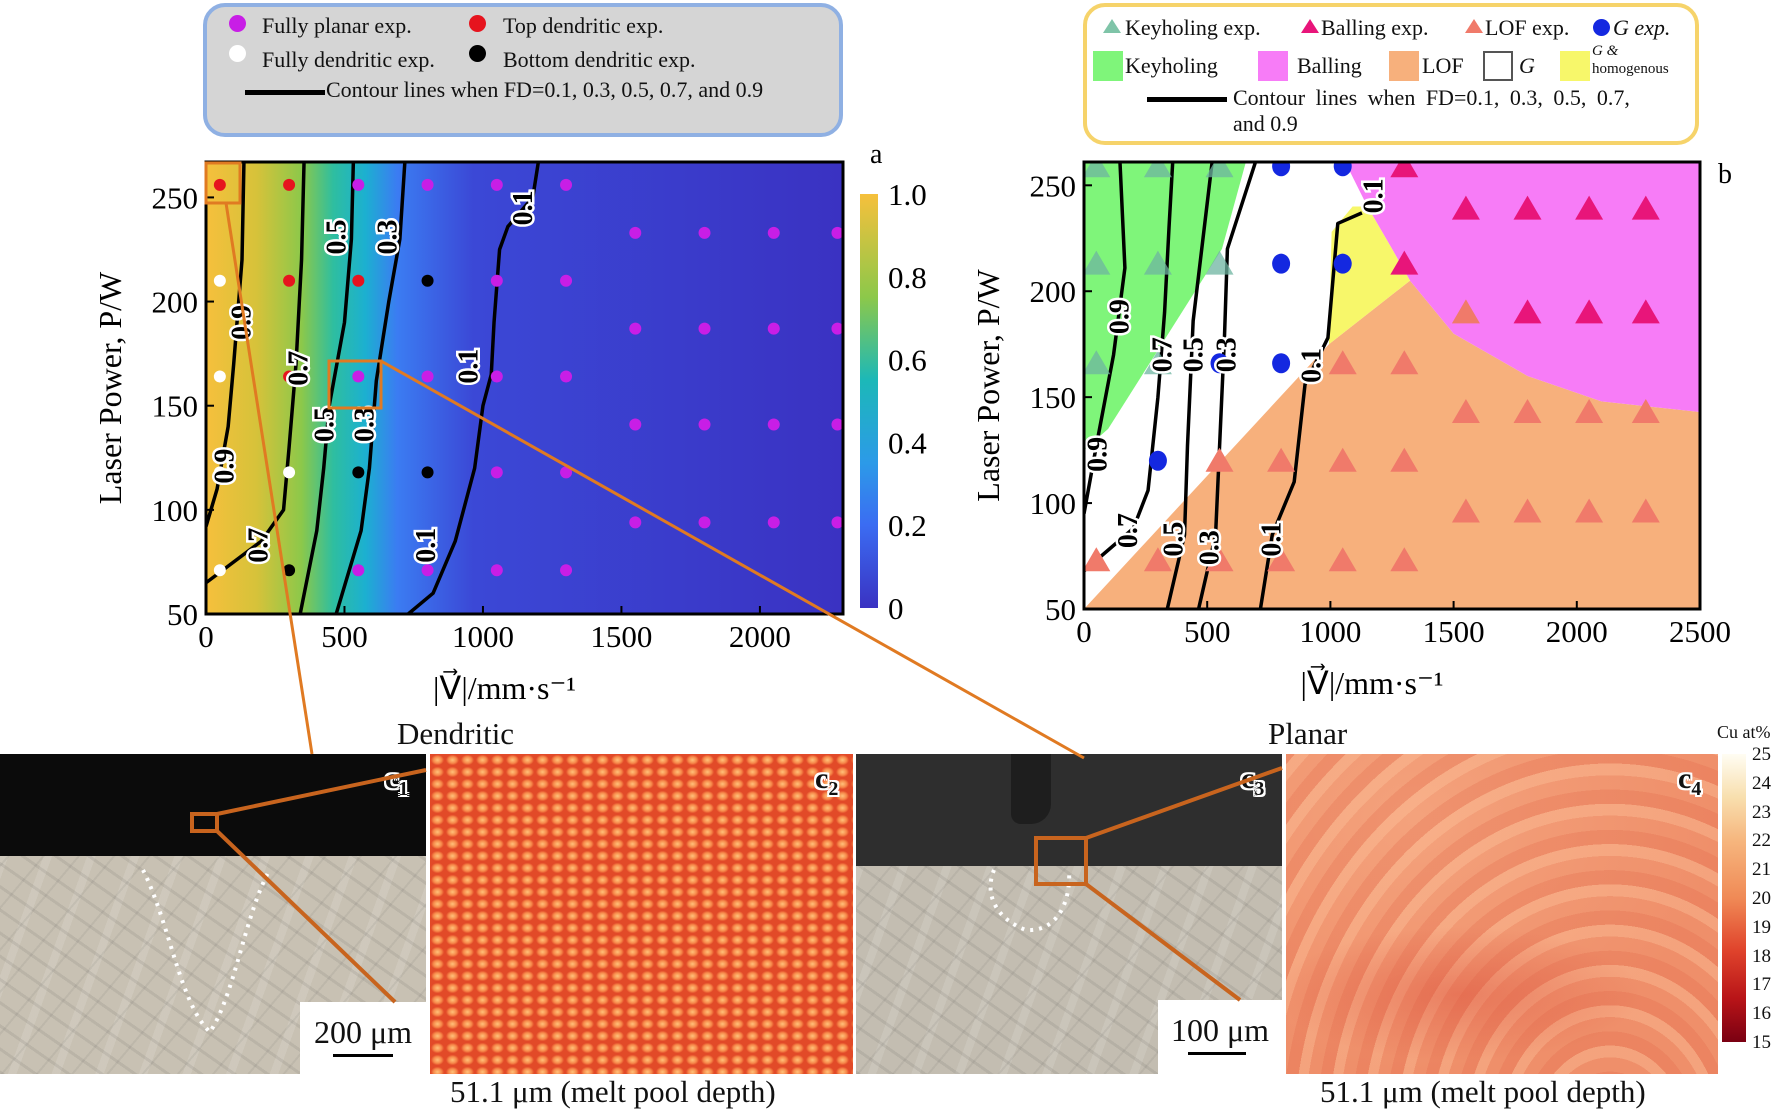 The image size is (1783, 1110). I want to click on cu-colorbar-tick-label: 21, so click(1761, 870).